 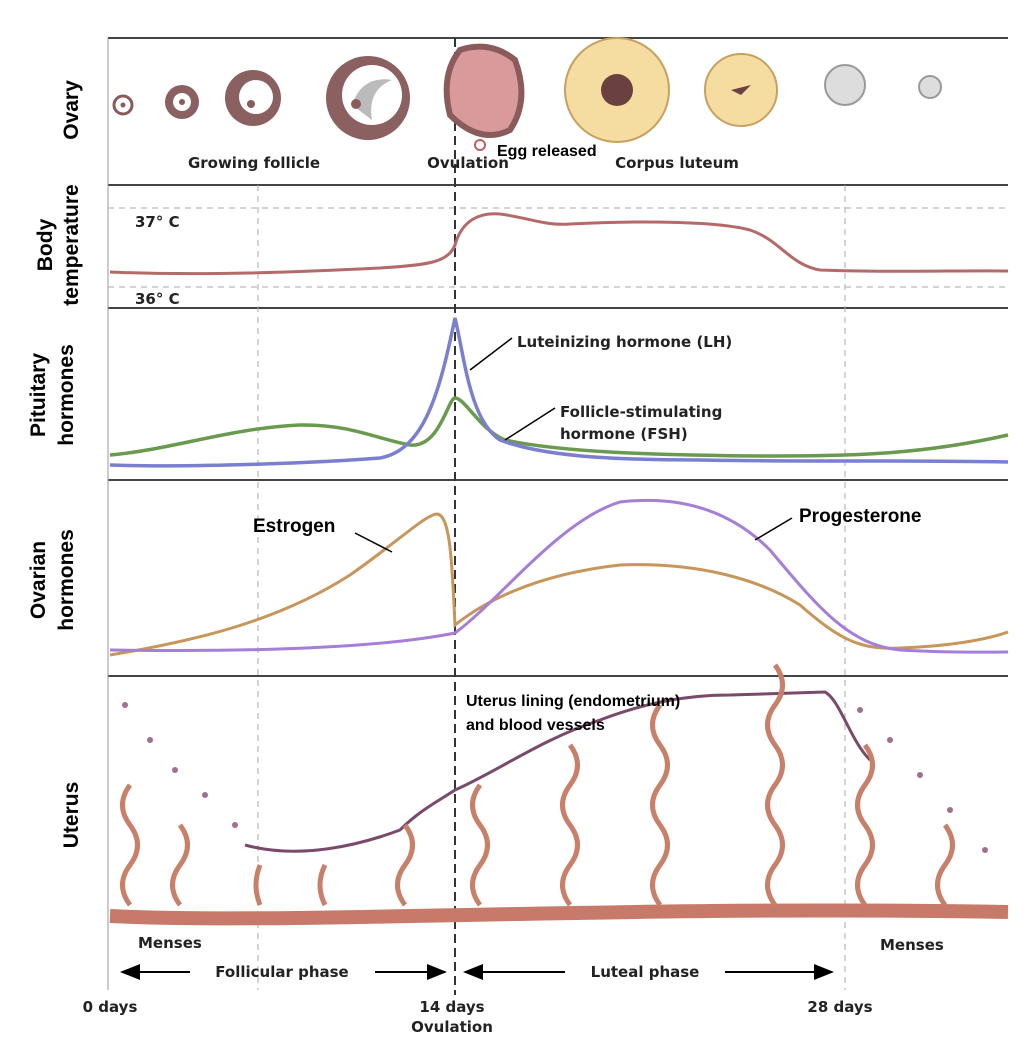 I want to click on estrogen-curve, so click(x=559, y=584).